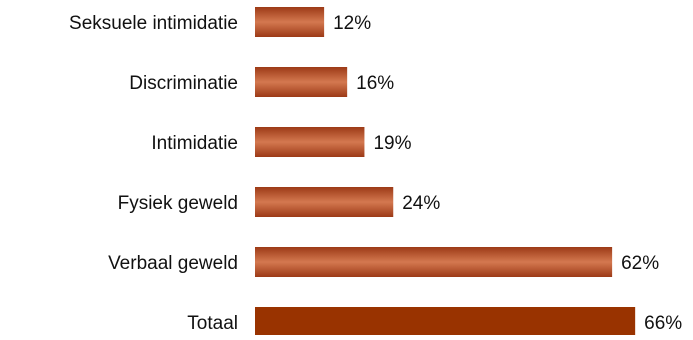 The image size is (693, 340). Describe the element at coordinates (352, 23) in the screenshot. I see `value-label: 12%` at that location.